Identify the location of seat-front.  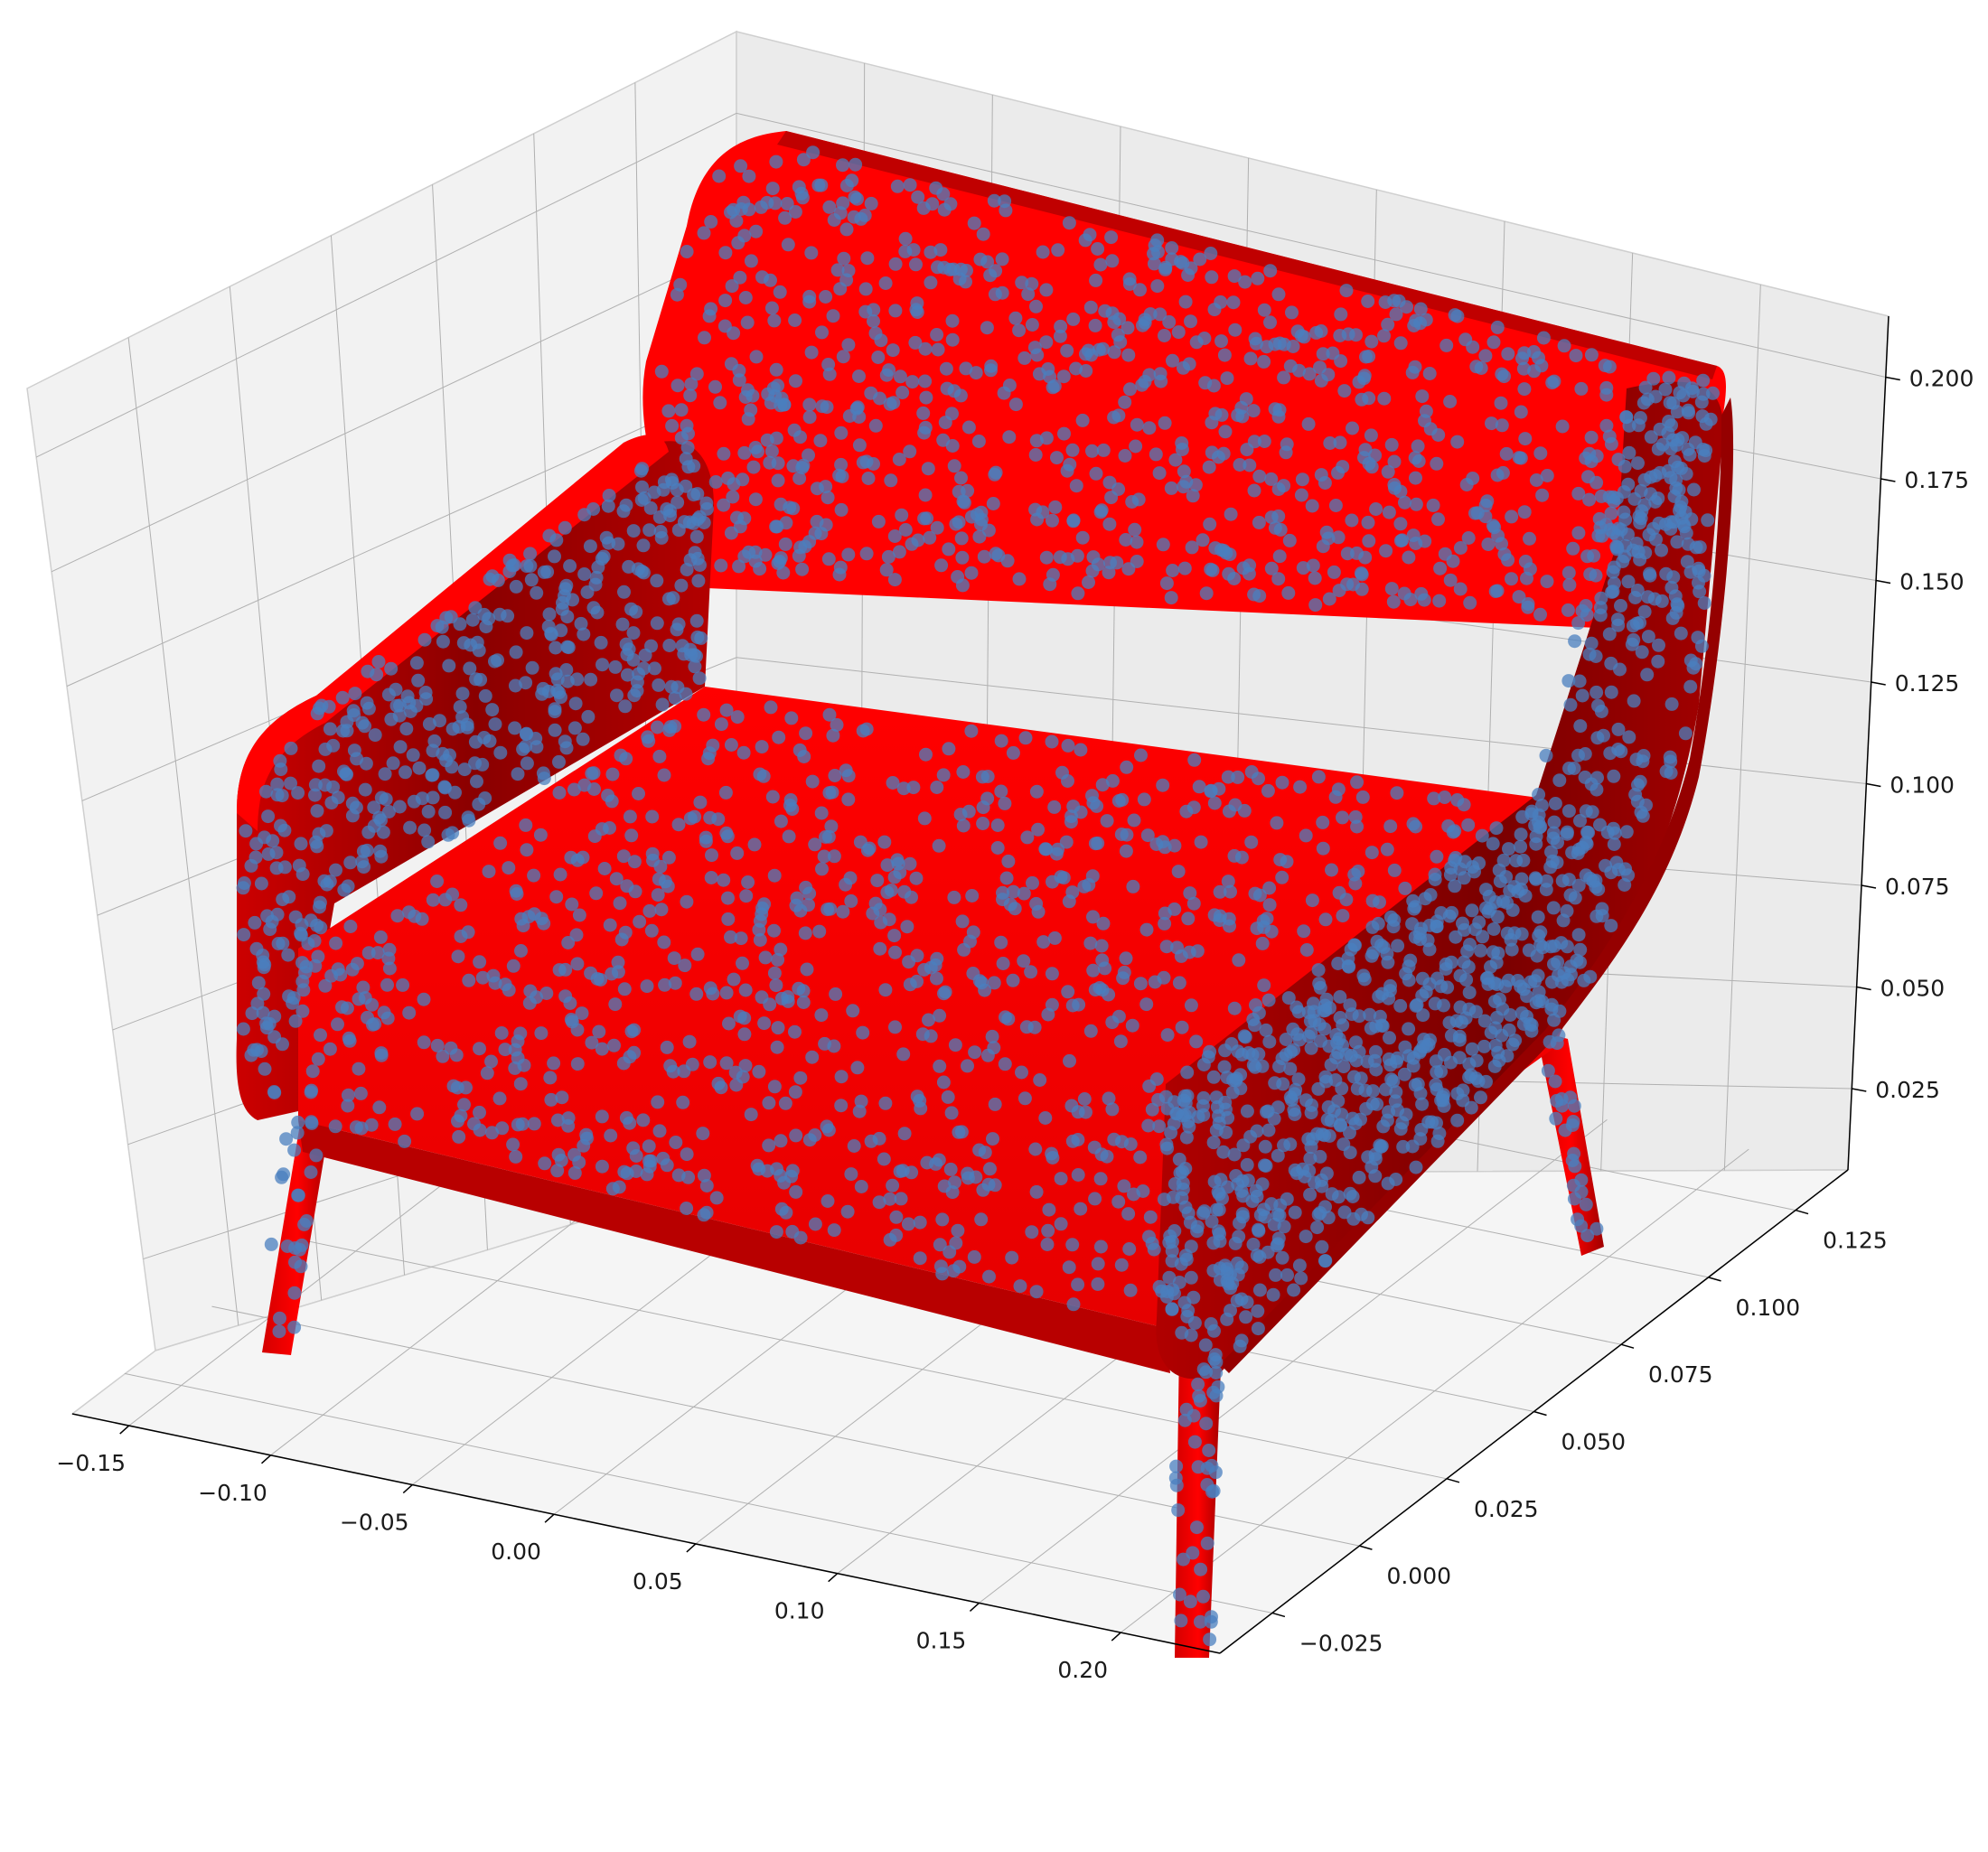
(734, 1246).